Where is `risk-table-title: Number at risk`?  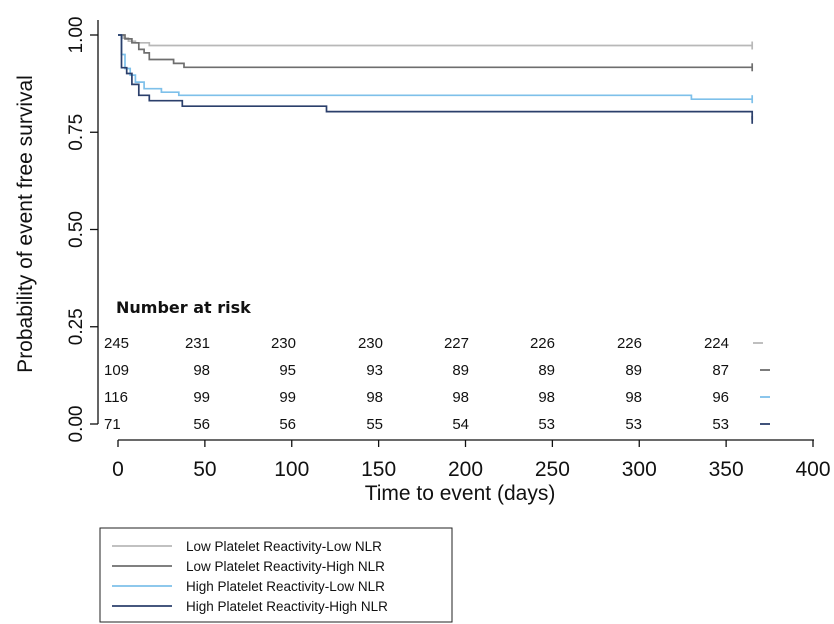 risk-table-title: Number at risk is located at coordinates (183, 307).